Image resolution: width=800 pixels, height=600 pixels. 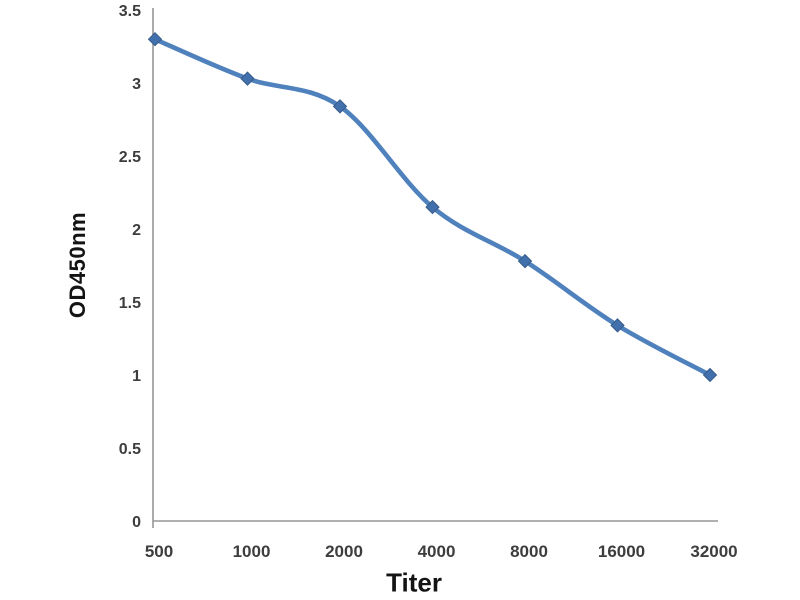 What do you see at coordinates (130, 11) in the screenshot?
I see `y-tick-label: 3.5` at bounding box center [130, 11].